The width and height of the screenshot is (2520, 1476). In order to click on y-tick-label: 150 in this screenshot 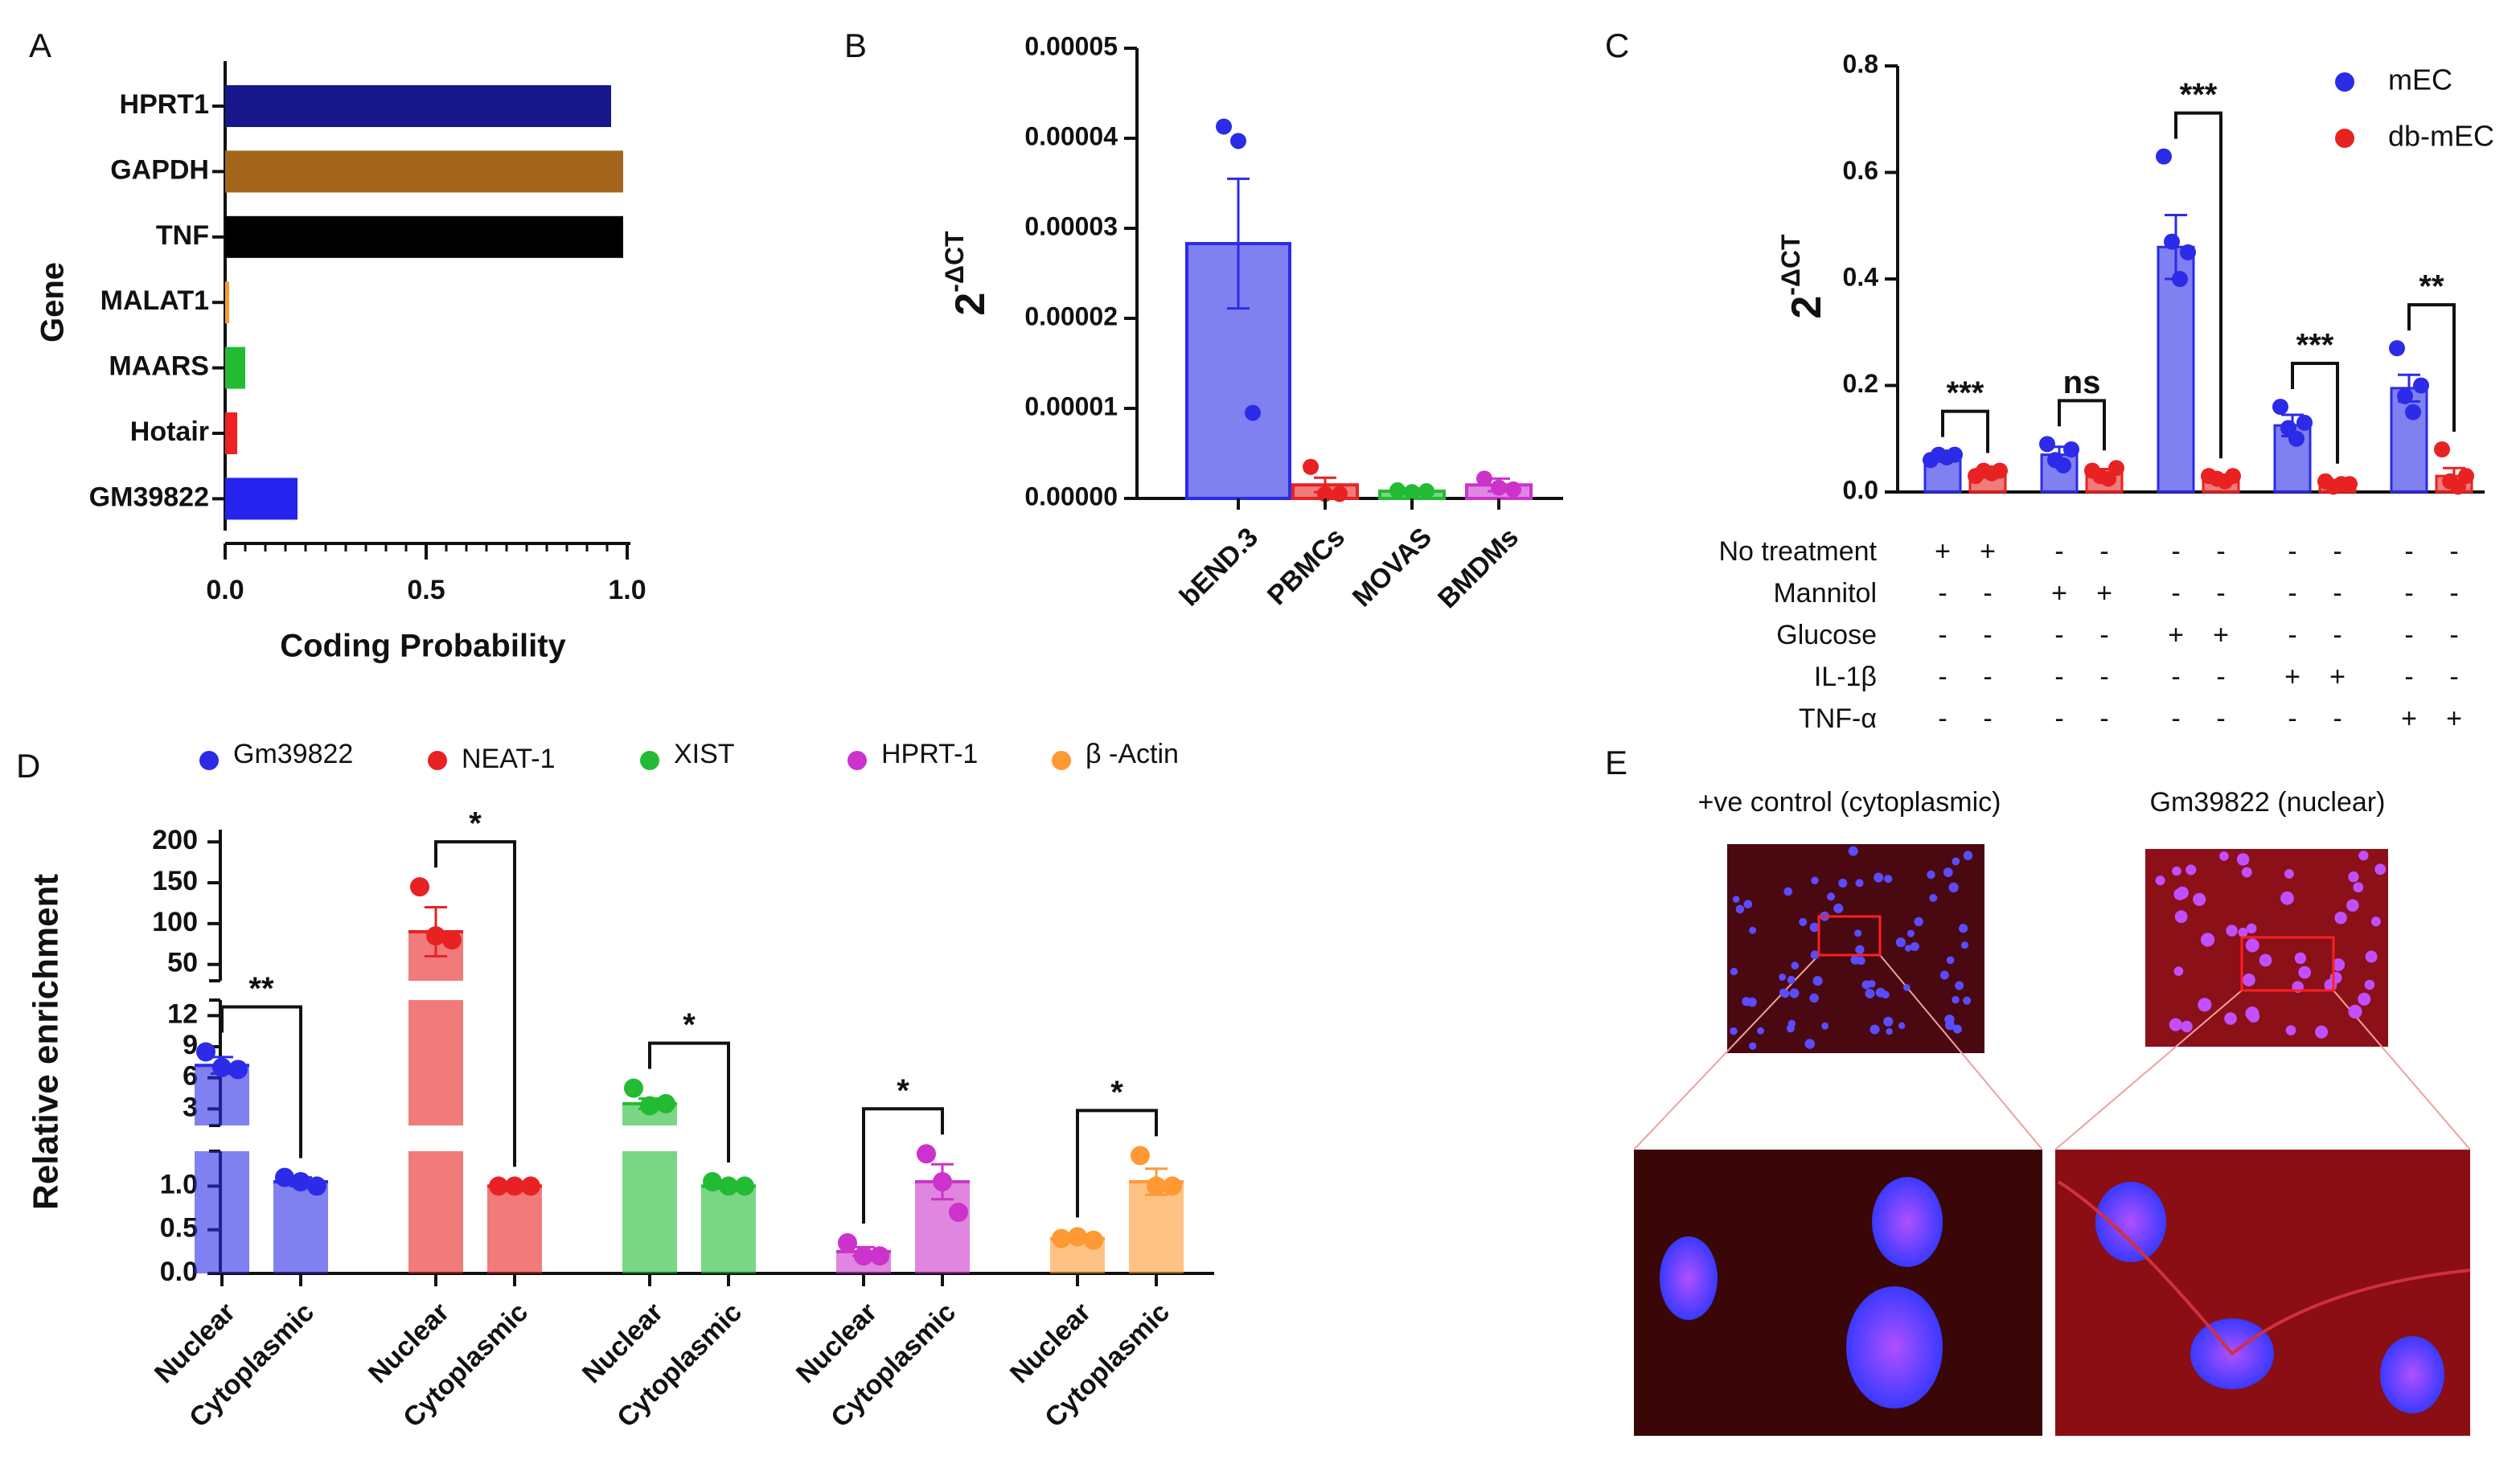, I will do `click(175, 881)`.